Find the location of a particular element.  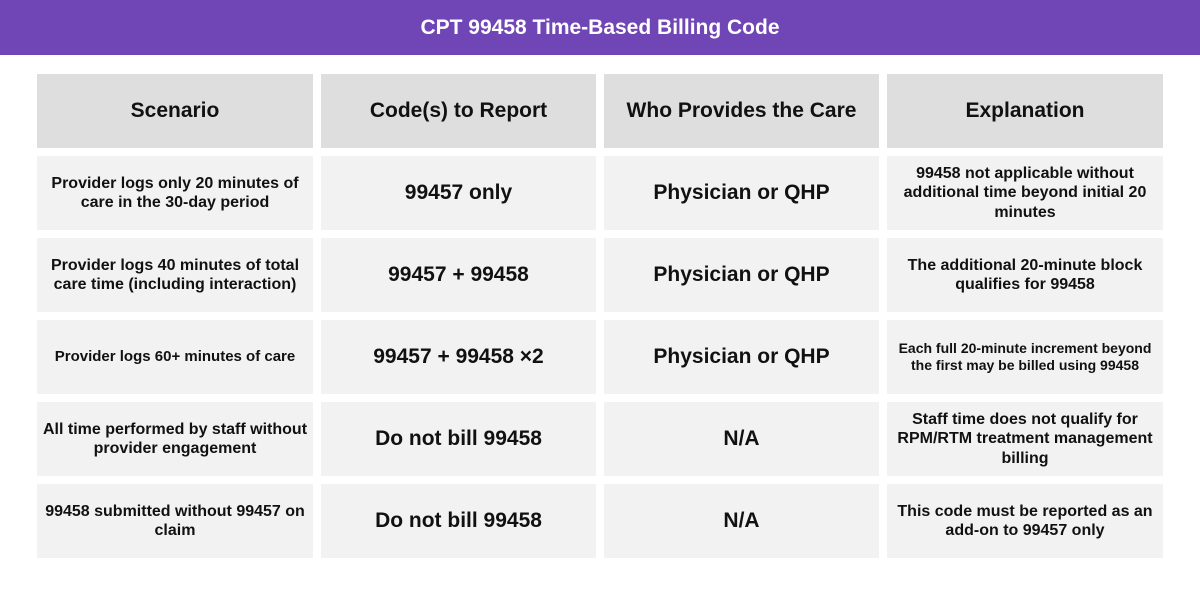

scenario-cell: 99458 submitted without 99457 on claim is located at coordinates (175, 521).